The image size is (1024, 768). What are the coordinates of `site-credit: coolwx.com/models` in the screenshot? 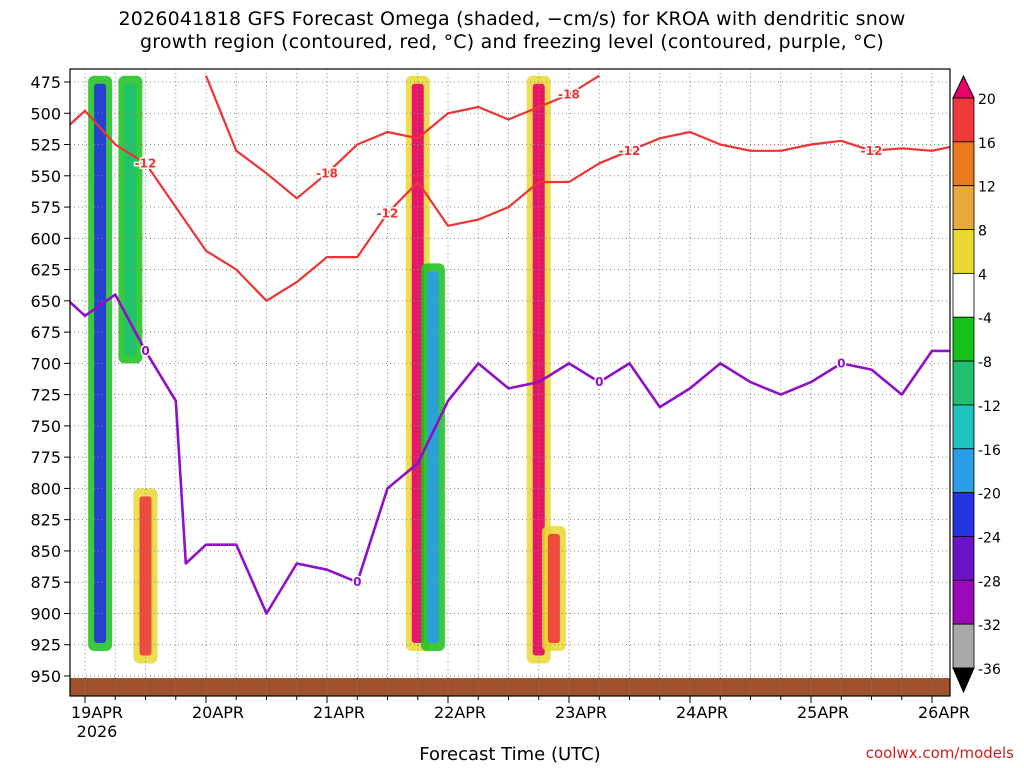 It's located at (939, 753).